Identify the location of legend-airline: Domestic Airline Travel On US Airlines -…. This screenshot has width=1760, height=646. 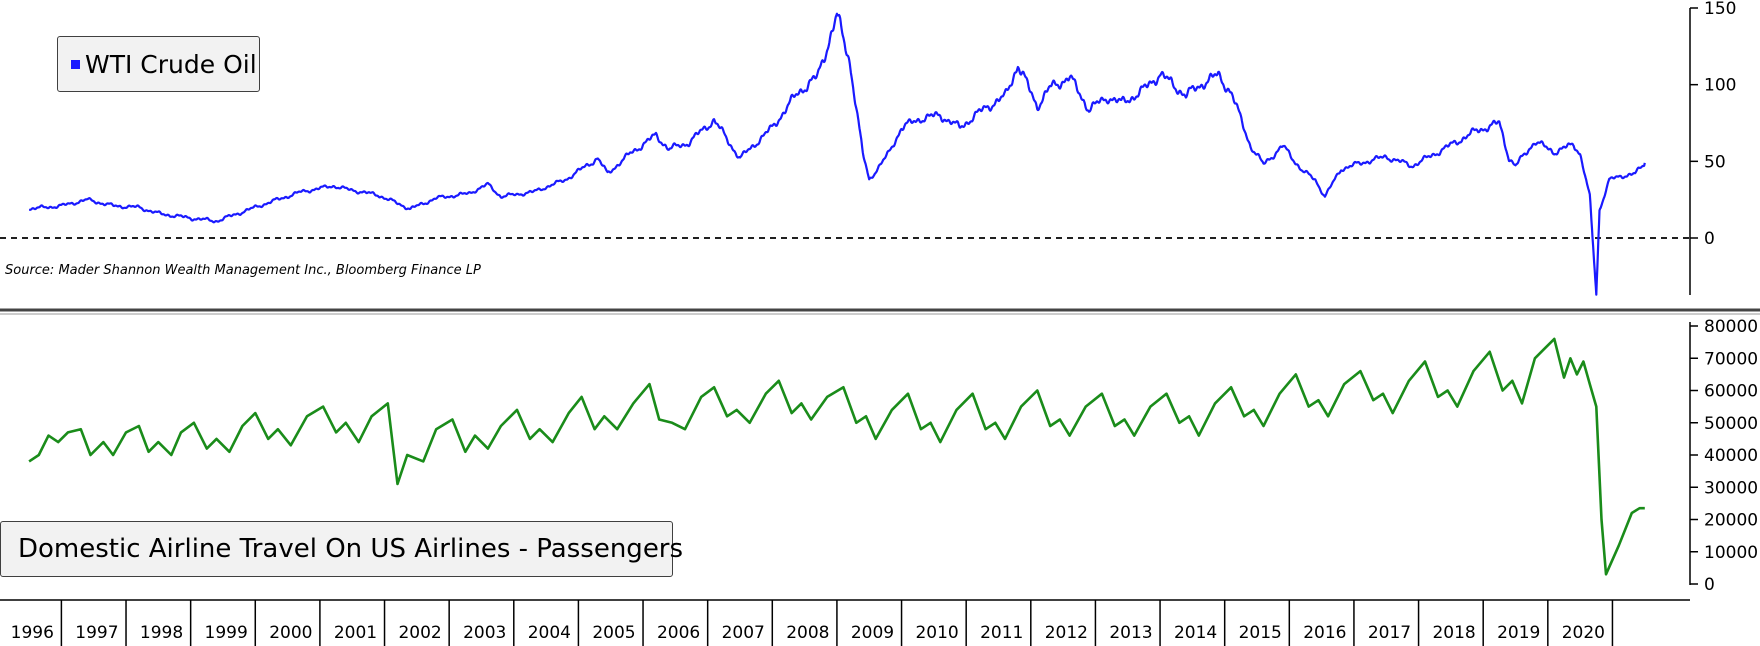
(341, 549).